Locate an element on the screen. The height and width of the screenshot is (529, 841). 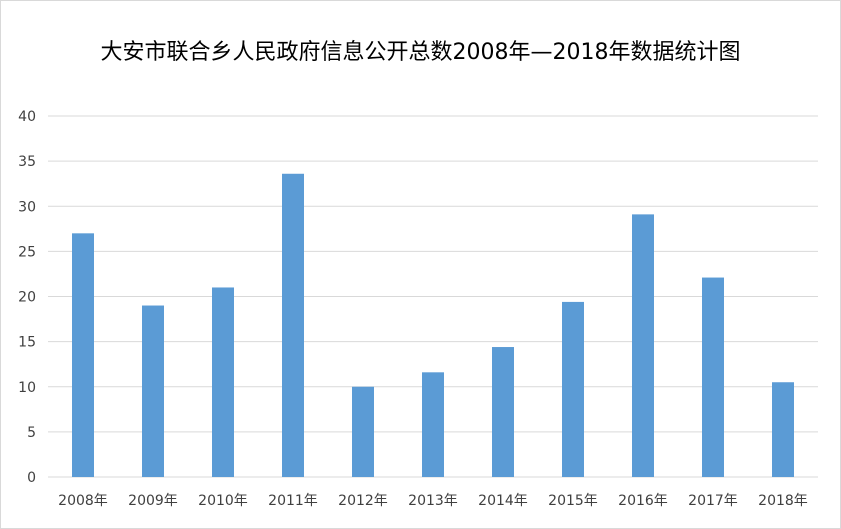
x-category-label: 2015年 is located at coordinates (573, 501).